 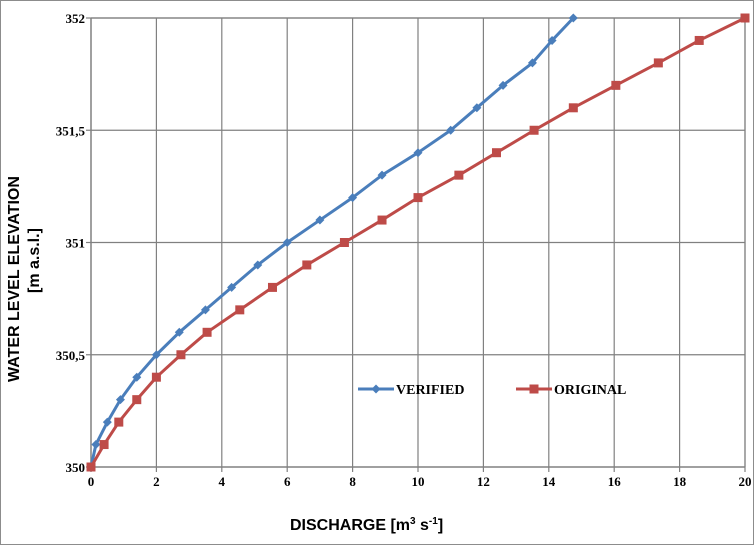 I want to click on y-tick-label: 352, so click(x=76, y=18).